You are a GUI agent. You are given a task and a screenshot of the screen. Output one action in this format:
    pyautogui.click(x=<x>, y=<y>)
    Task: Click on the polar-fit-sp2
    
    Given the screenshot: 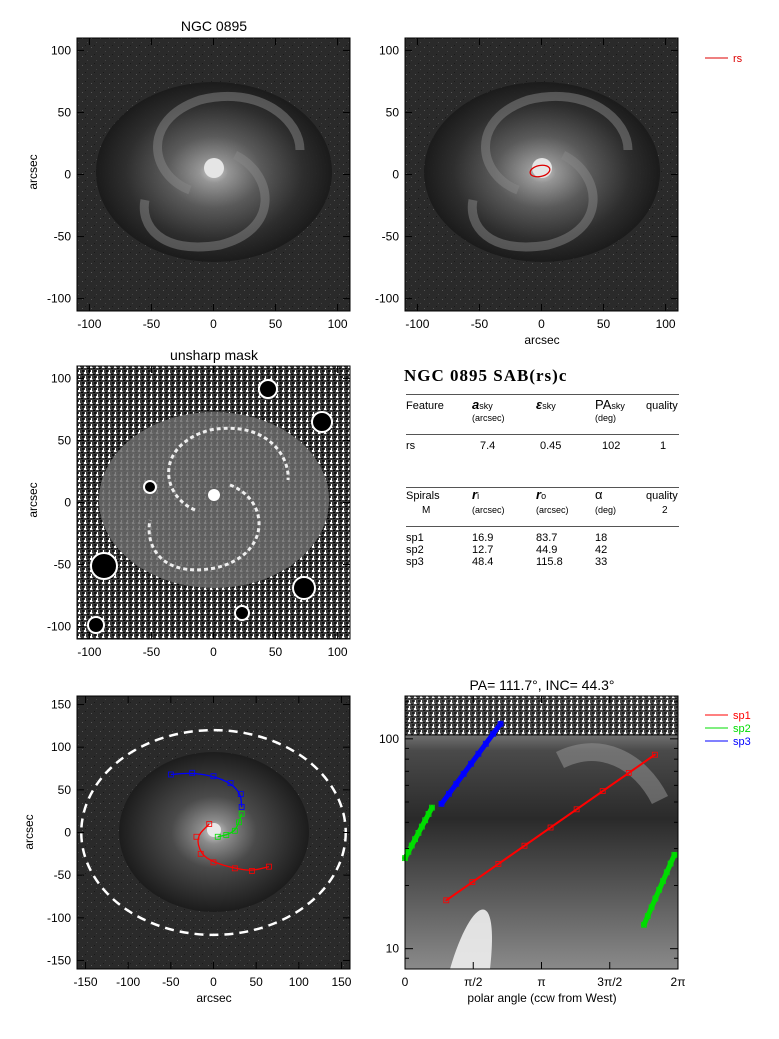 What is the action you would take?
    pyautogui.click(x=659, y=890)
    